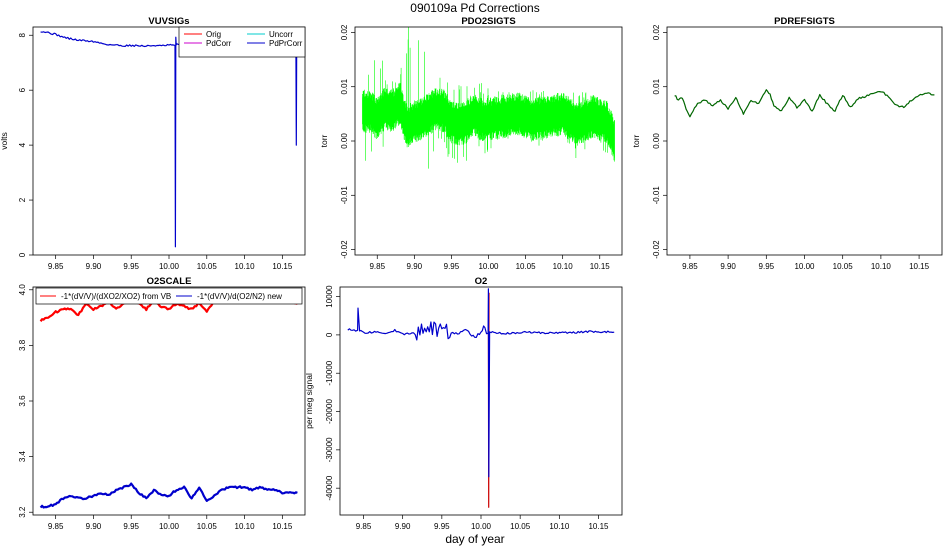 The height and width of the screenshot is (550, 950). I want to click on y-tick-label: -40000, so click(329, 487).